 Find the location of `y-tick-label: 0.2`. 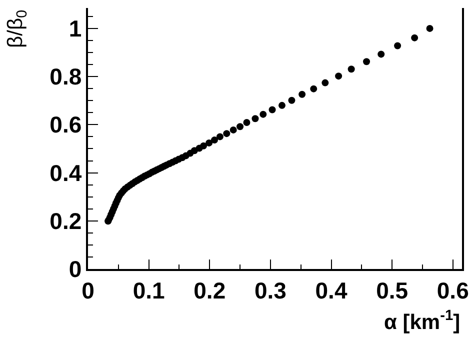

y-tick-label: 0.2 is located at coordinates (66, 221).